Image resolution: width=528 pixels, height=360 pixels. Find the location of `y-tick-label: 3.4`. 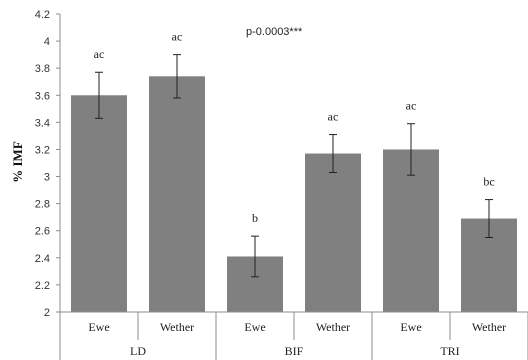

y-tick-label: 3.4 is located at coordinates (42, 123).